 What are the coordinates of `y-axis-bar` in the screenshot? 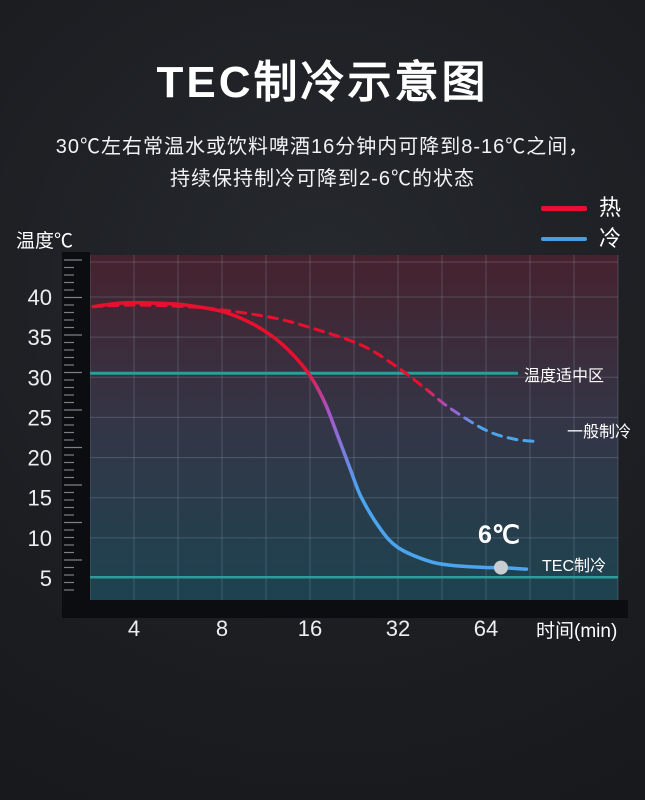 It's located at (76, 435).